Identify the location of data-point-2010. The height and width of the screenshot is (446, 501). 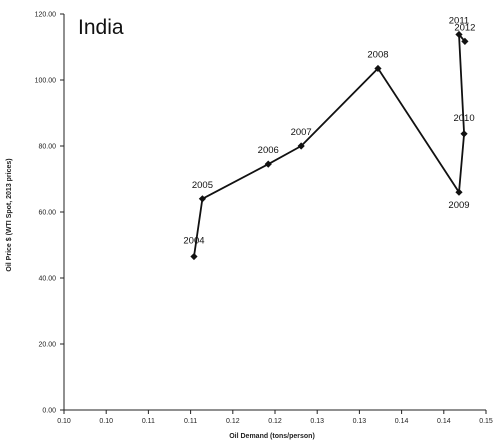
(463, 133).